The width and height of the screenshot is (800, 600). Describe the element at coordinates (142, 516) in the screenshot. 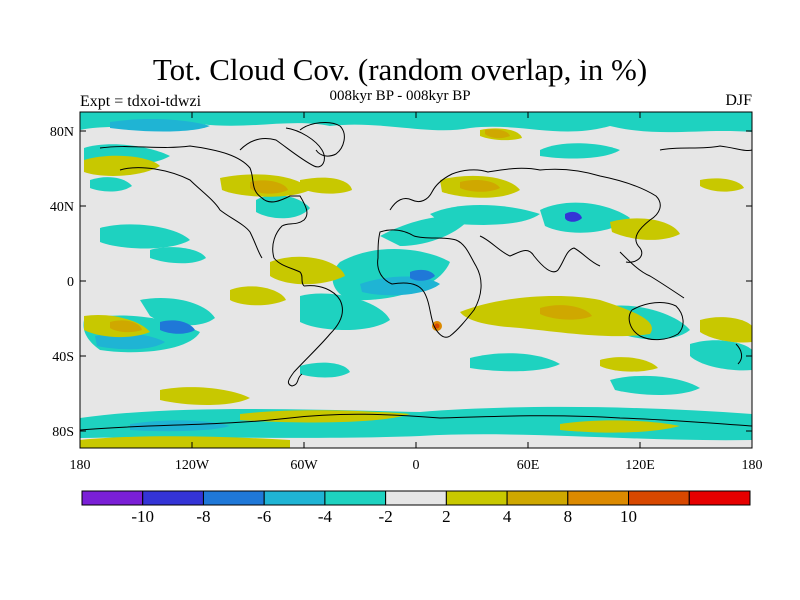

I see `colorbar-label: -10` at that location.